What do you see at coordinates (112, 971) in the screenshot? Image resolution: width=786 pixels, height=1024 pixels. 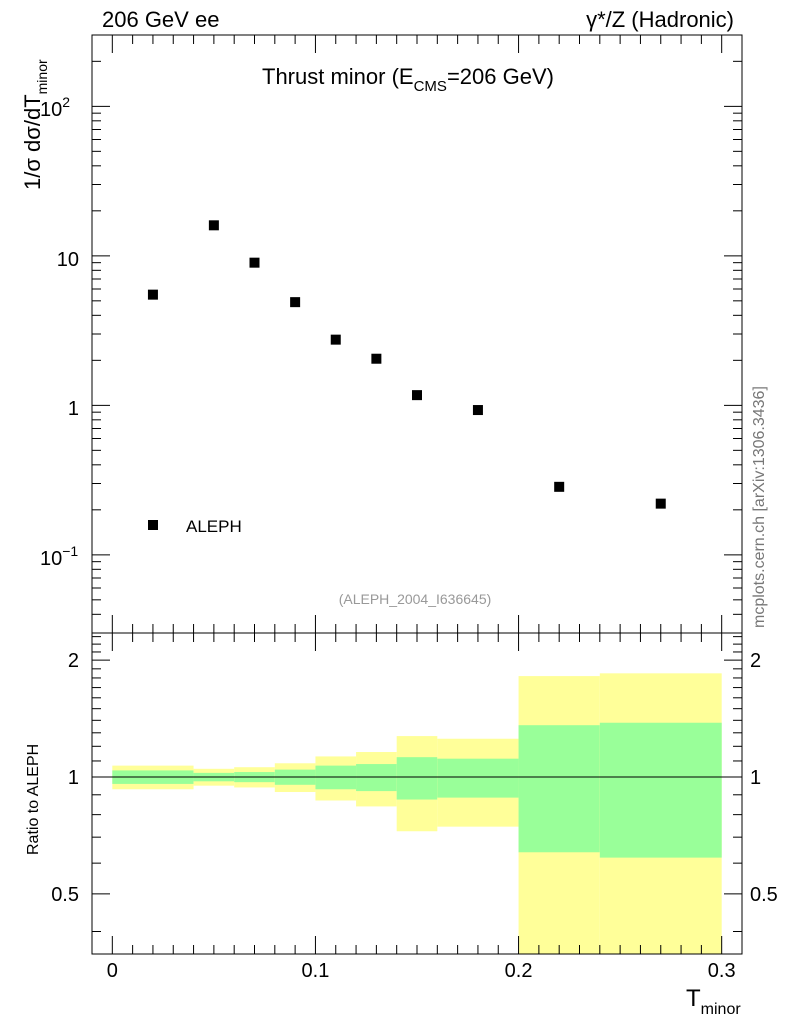 I see `xtick-label: 0` at bounding box center [112, 971].